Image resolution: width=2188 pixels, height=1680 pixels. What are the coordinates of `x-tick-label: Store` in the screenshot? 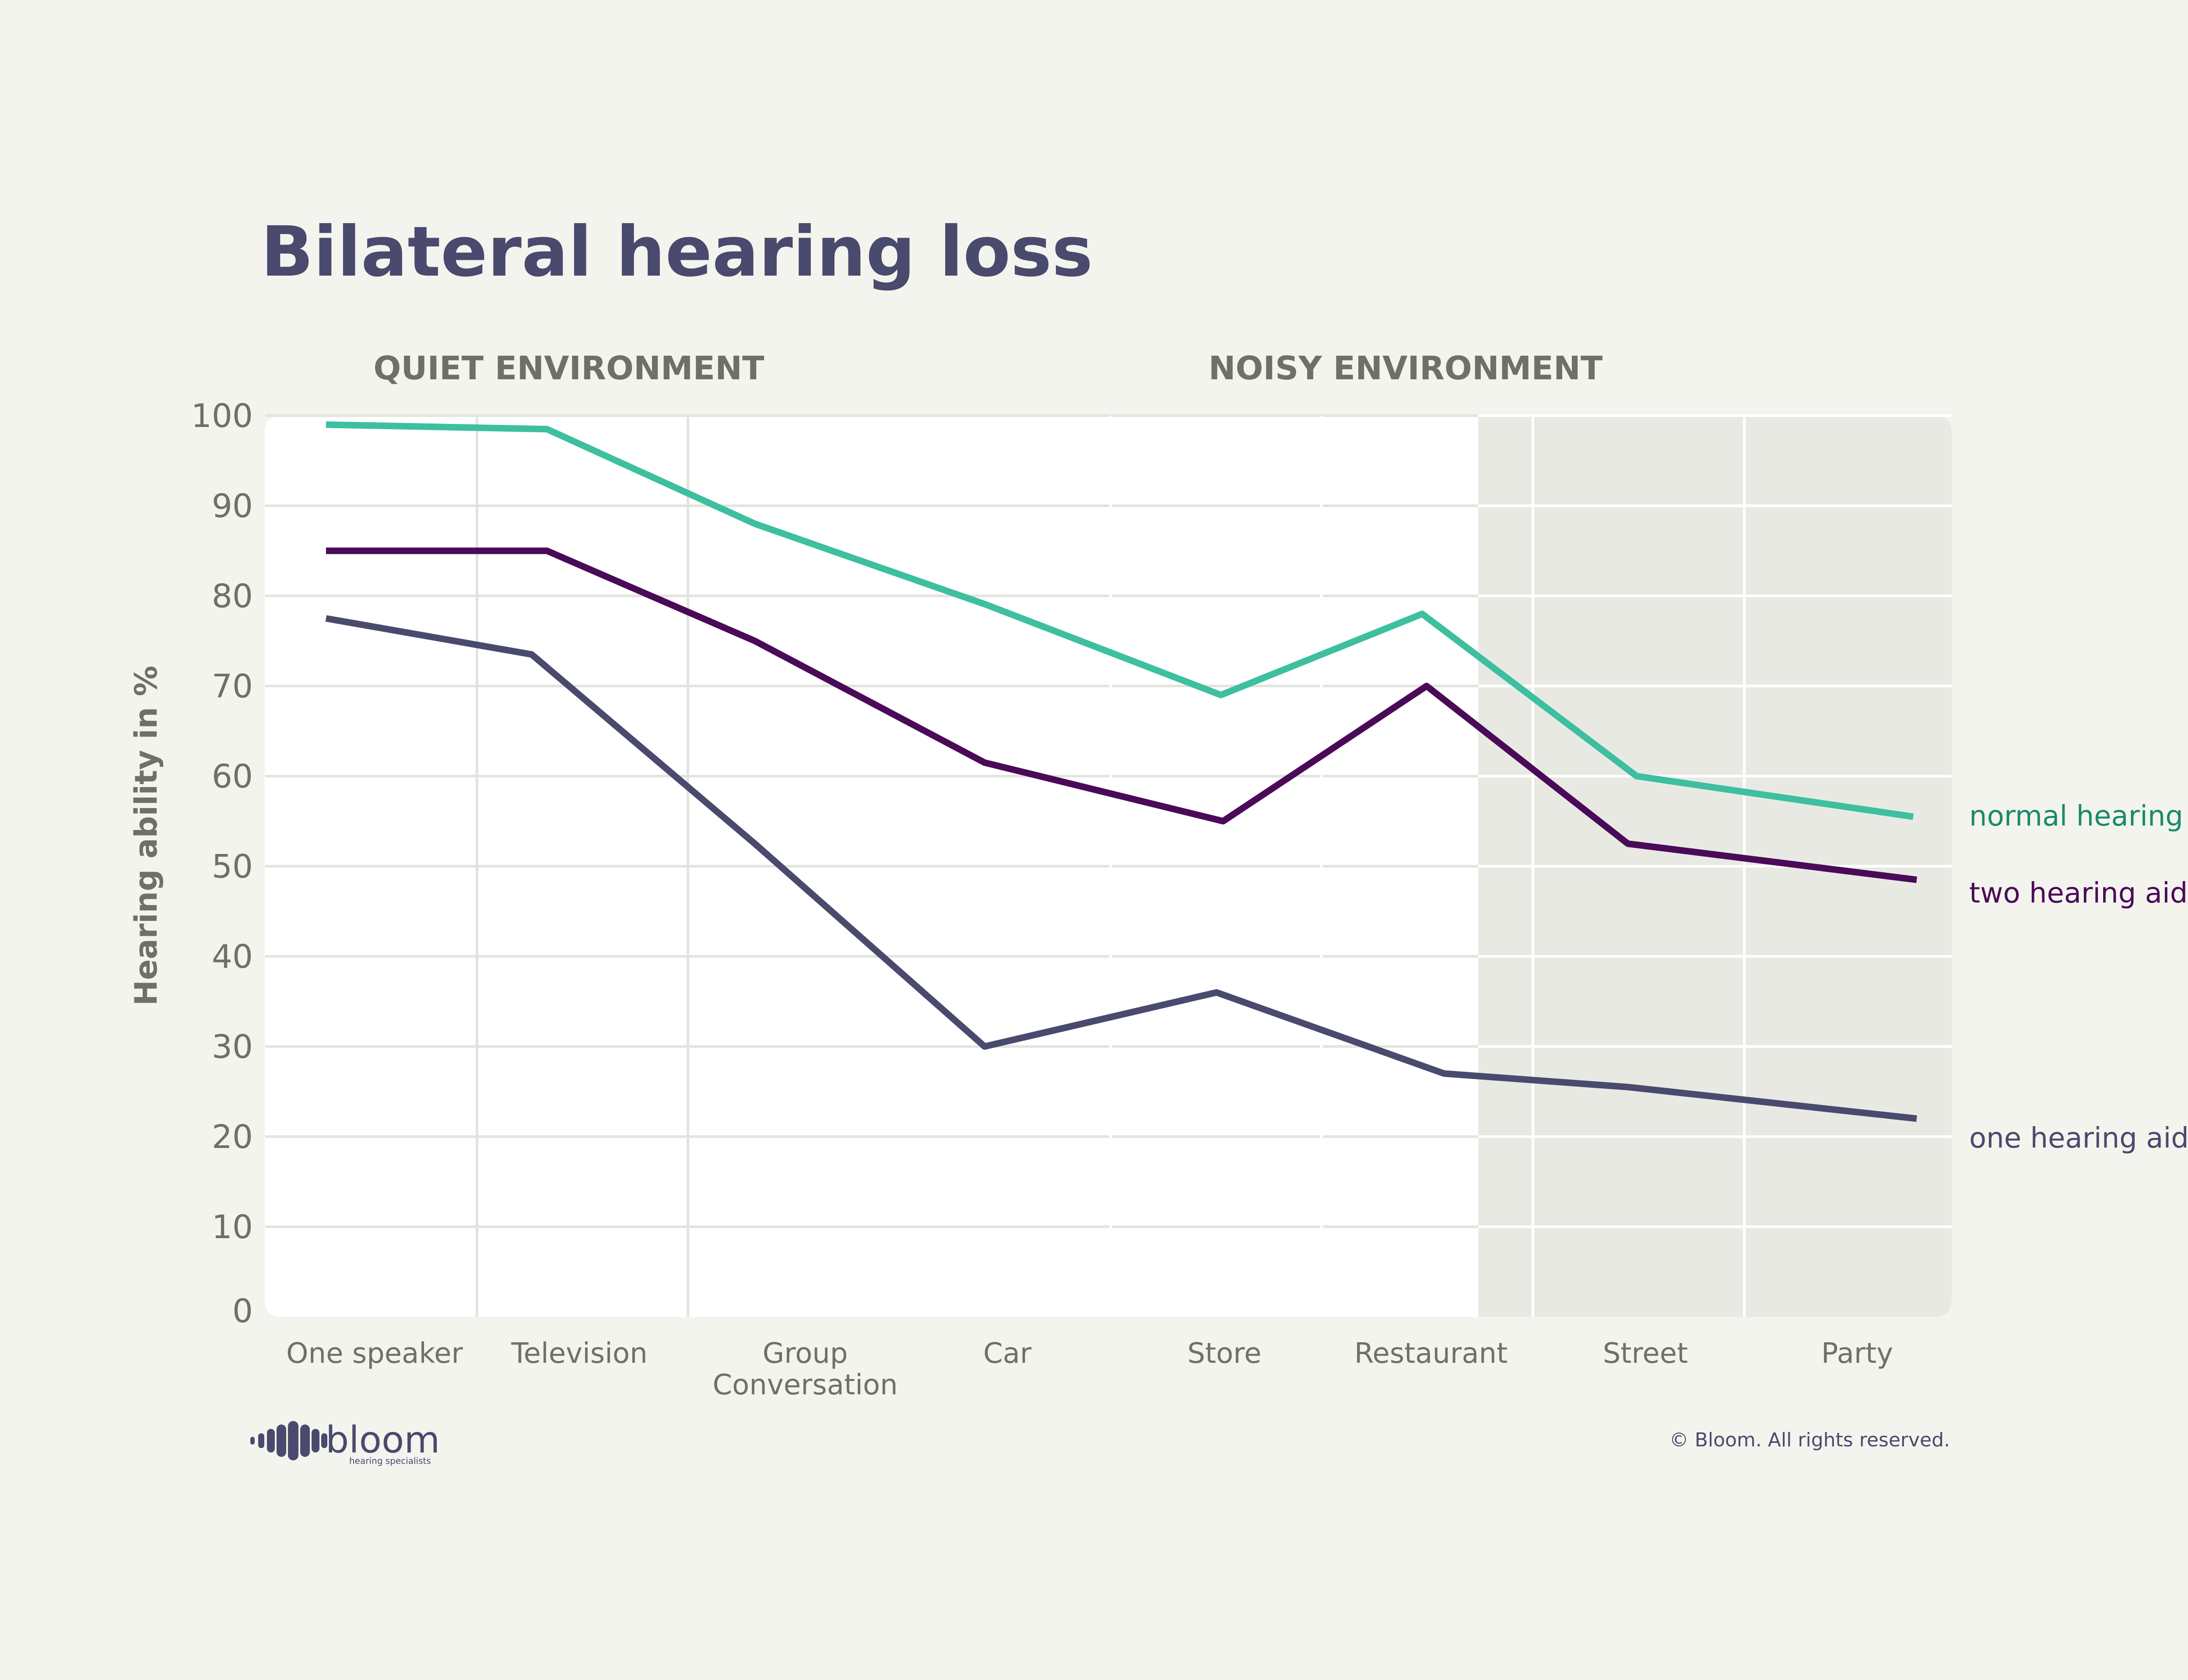 It's located at (1224, 1353).